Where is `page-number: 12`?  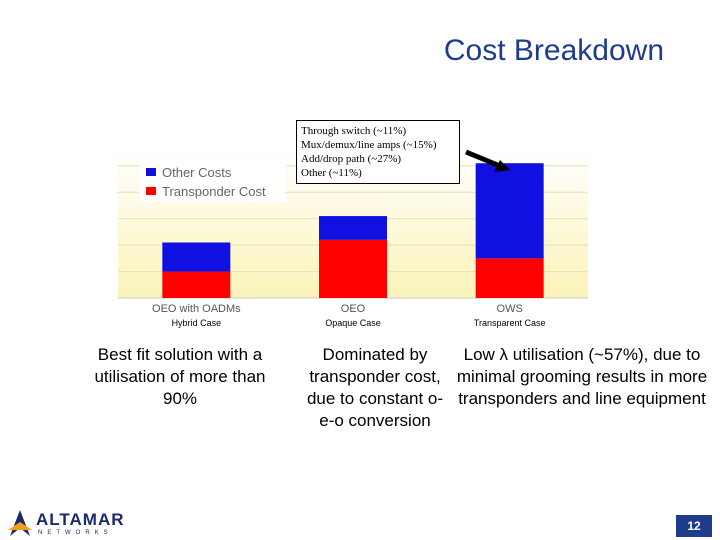
page-number: 12 is located at coordinates (694, 526).